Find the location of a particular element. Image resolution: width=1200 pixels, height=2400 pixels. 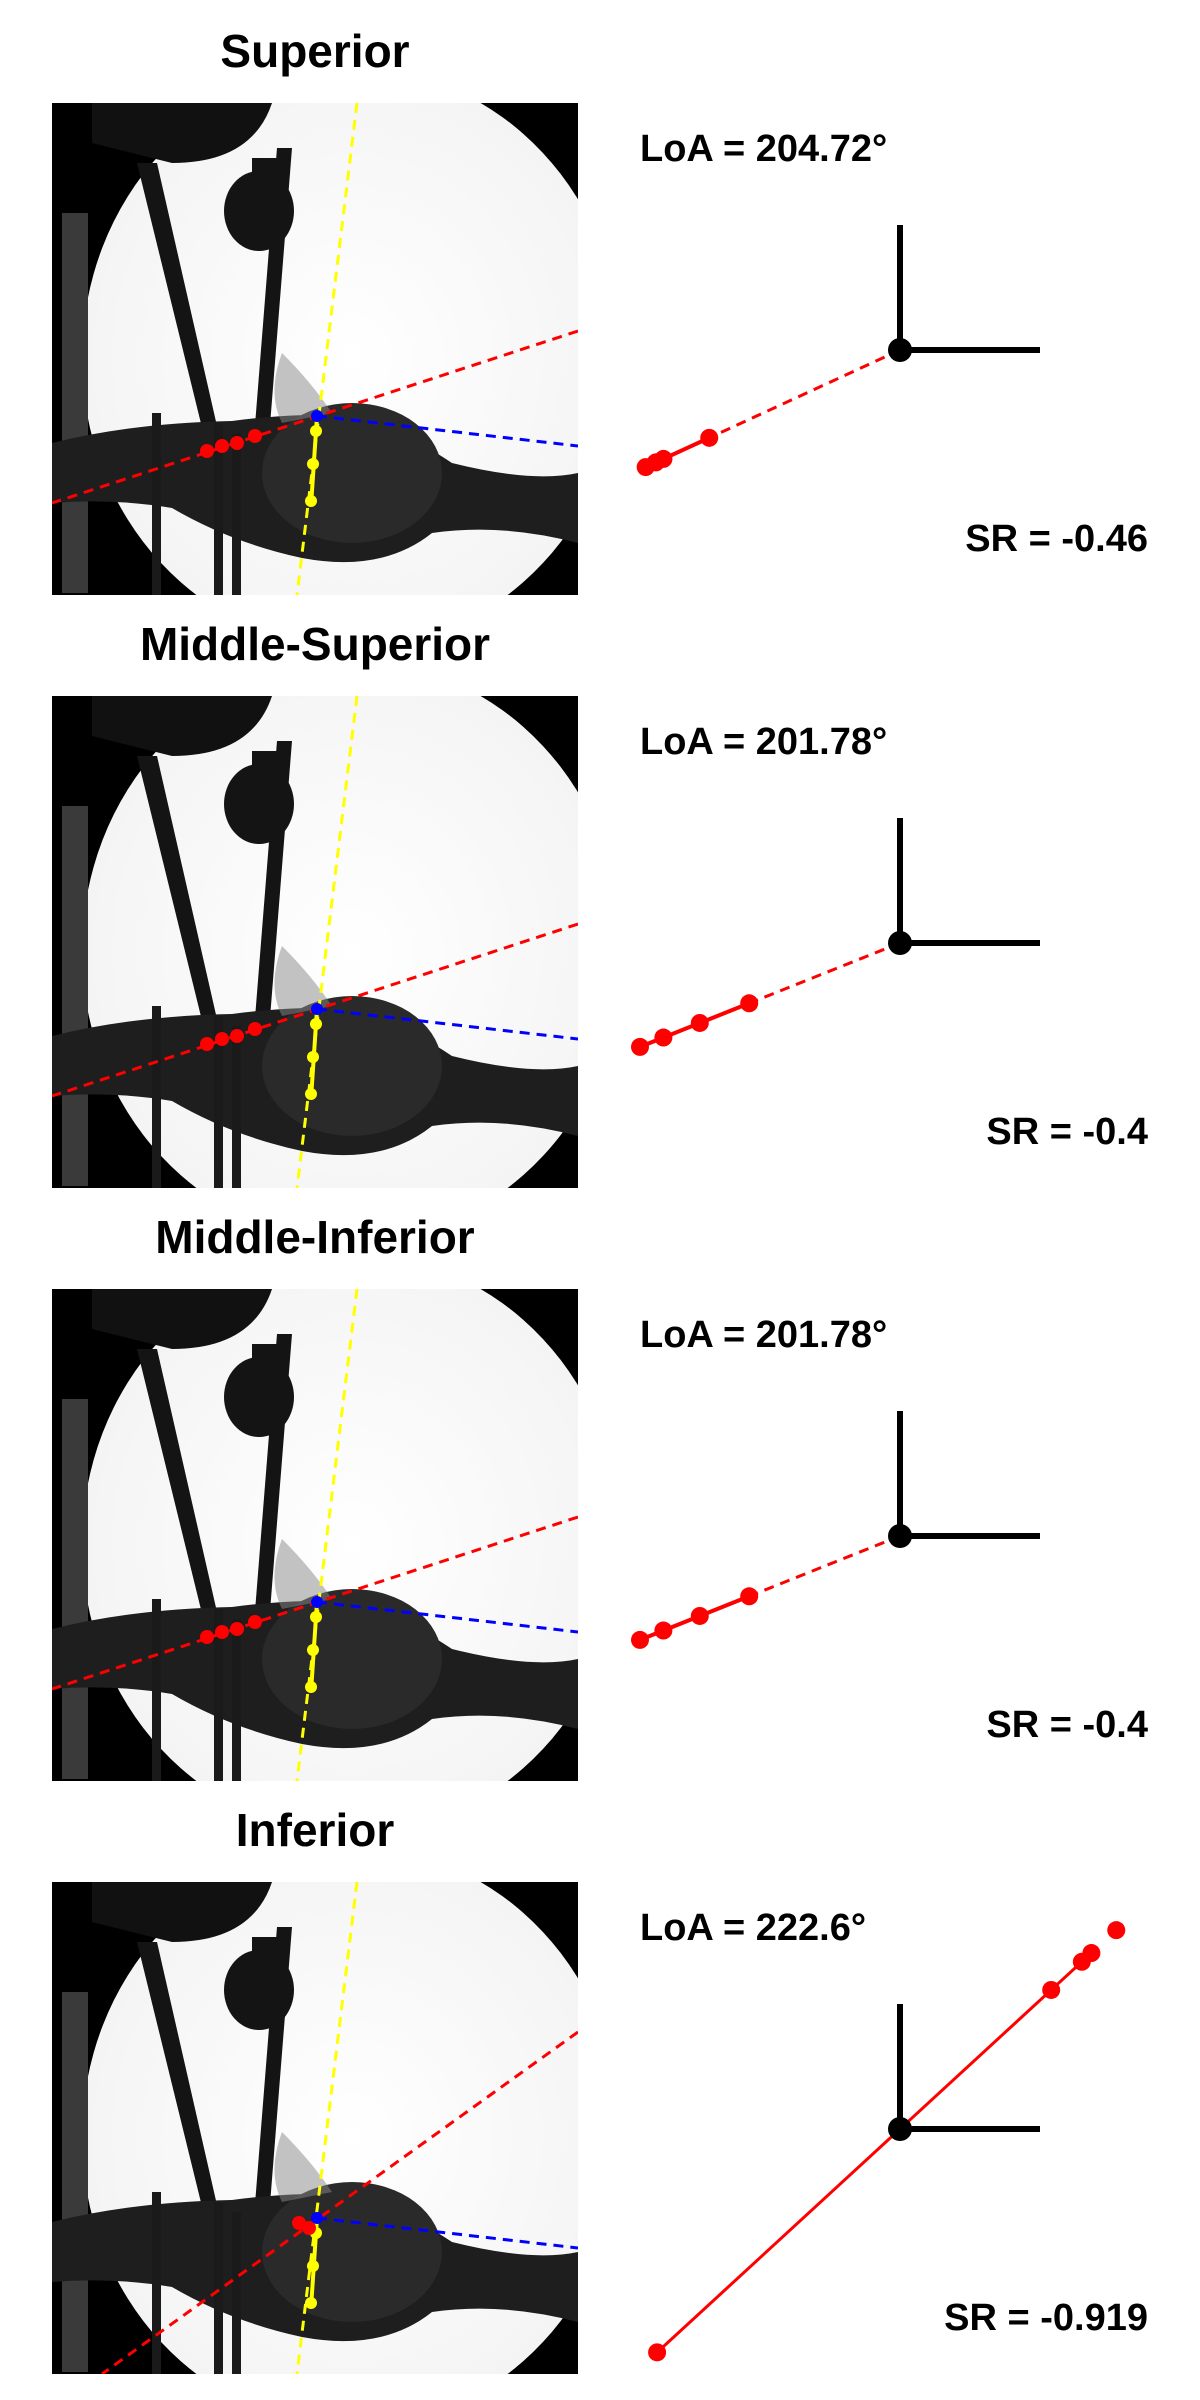

red-dashed-line is located at coordinates (339, 2202).